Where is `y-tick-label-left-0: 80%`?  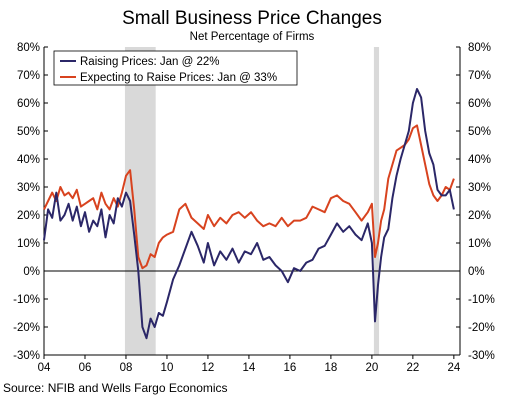
y-tick-label-left-0: 80% is located at coordinates (28, 48).